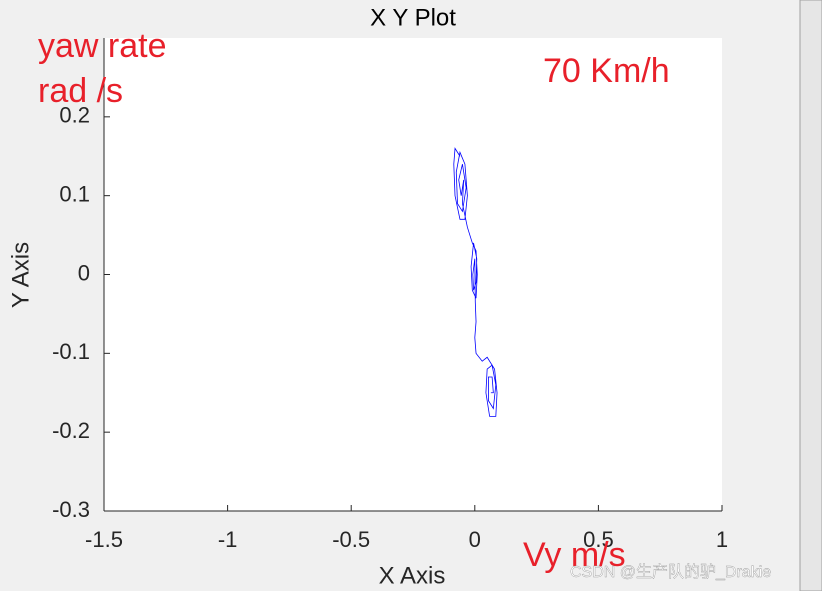 The width and height of the screenshot is (822, 591). Describe the element at coordinates (71, 509) in the screenshot. I see `y-tick-label: -0.3` at that location.